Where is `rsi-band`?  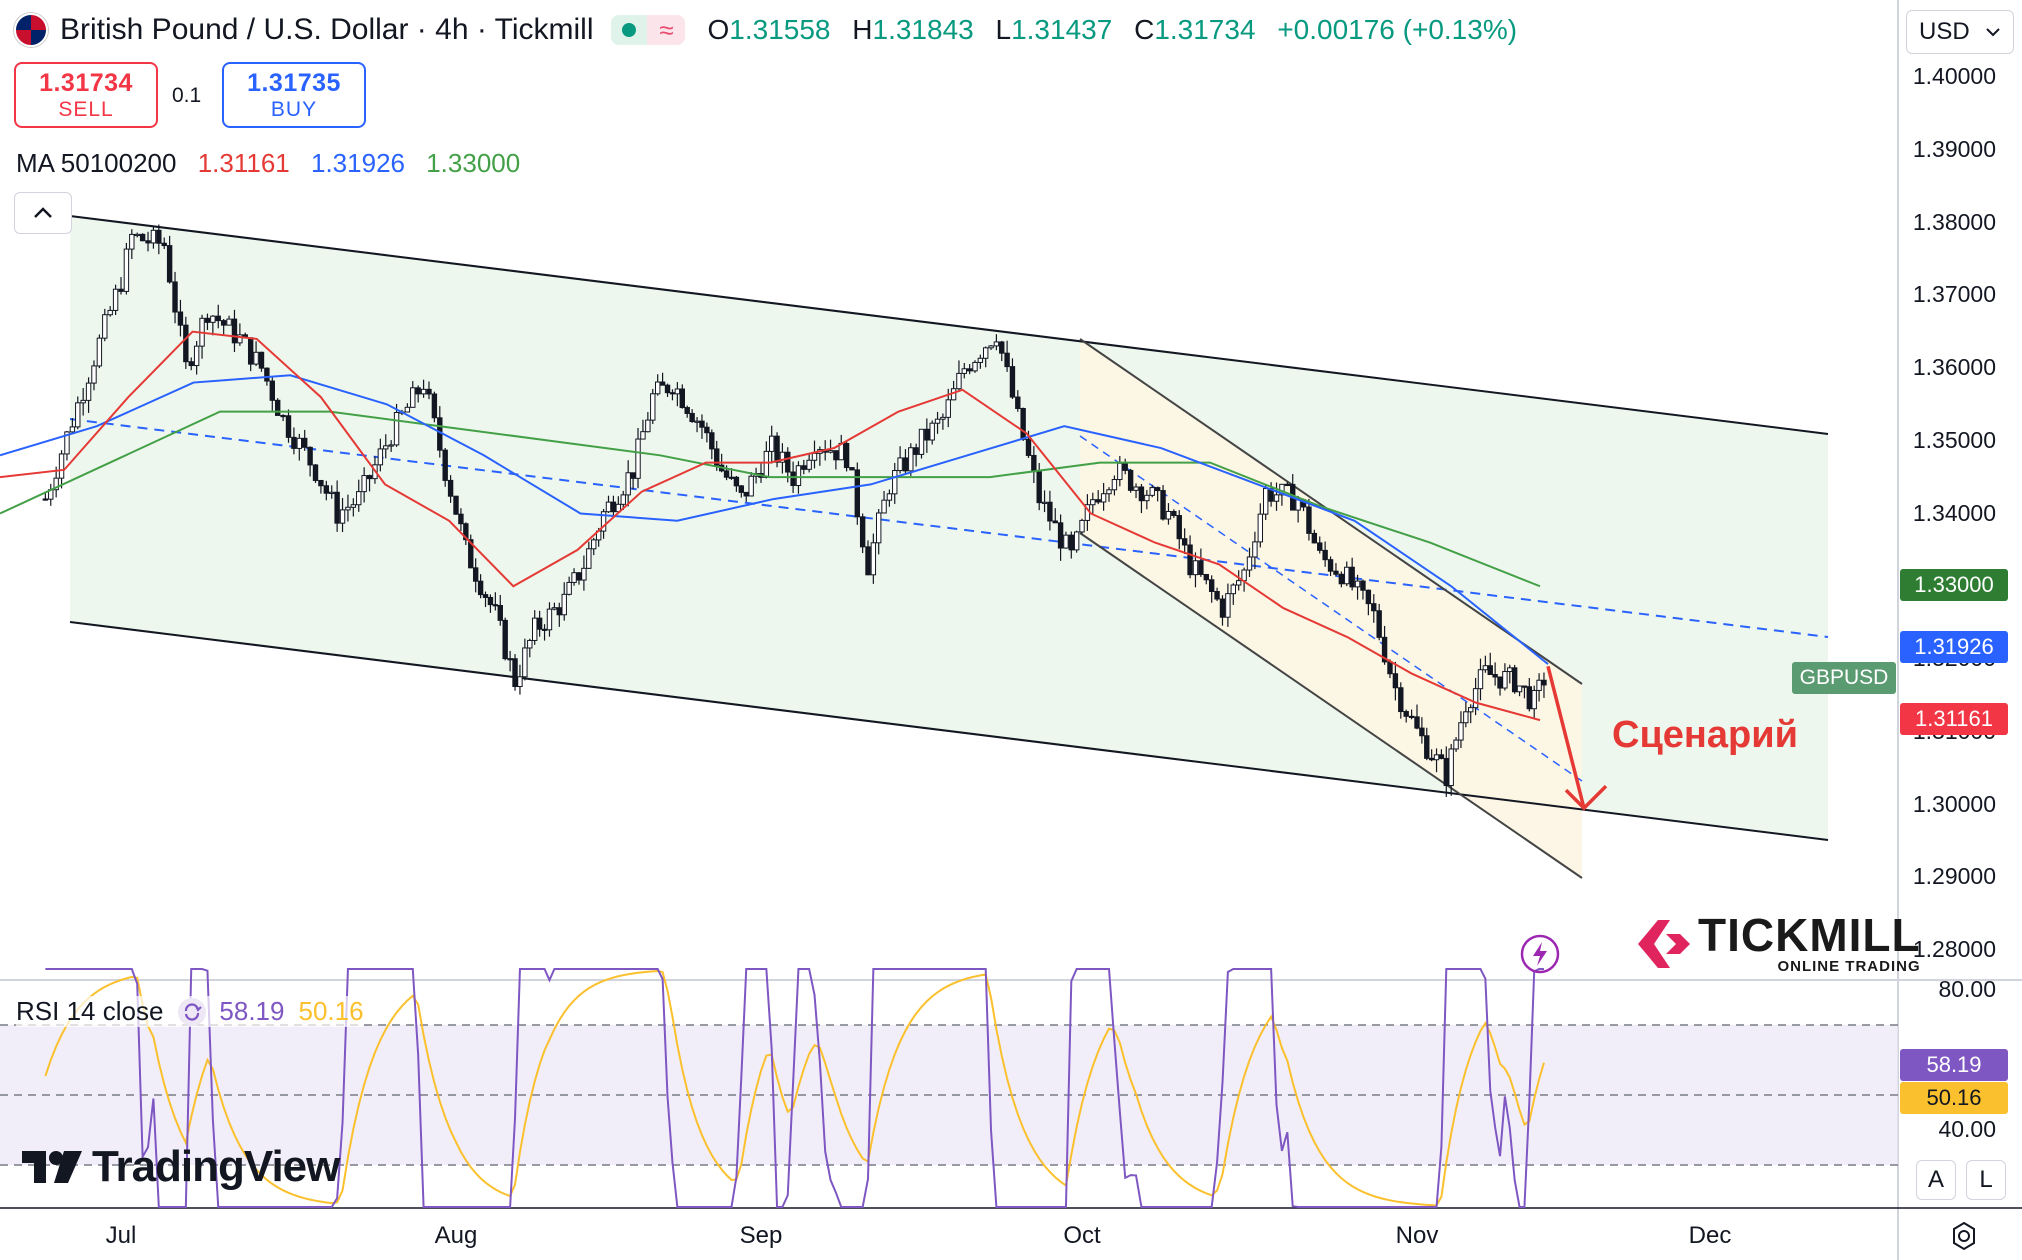
rsi-band is located at coordinates (949, 1095).